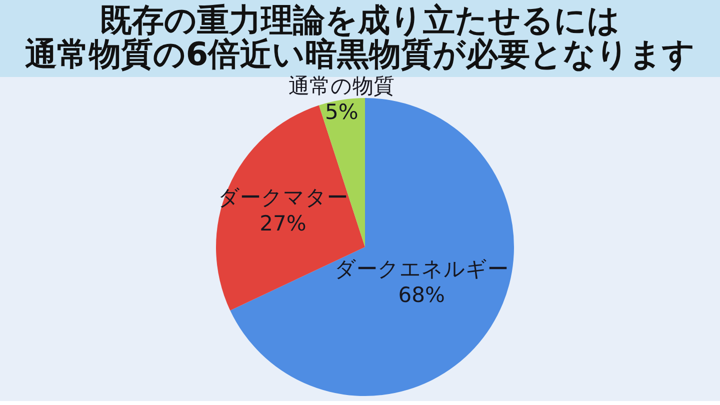 Image resolution: width=720 pixels, height=405 pixels. Describe the element at coordinates (421, 268) in the screenshot. I see `slice-label: ダークエネルギー` at that location.